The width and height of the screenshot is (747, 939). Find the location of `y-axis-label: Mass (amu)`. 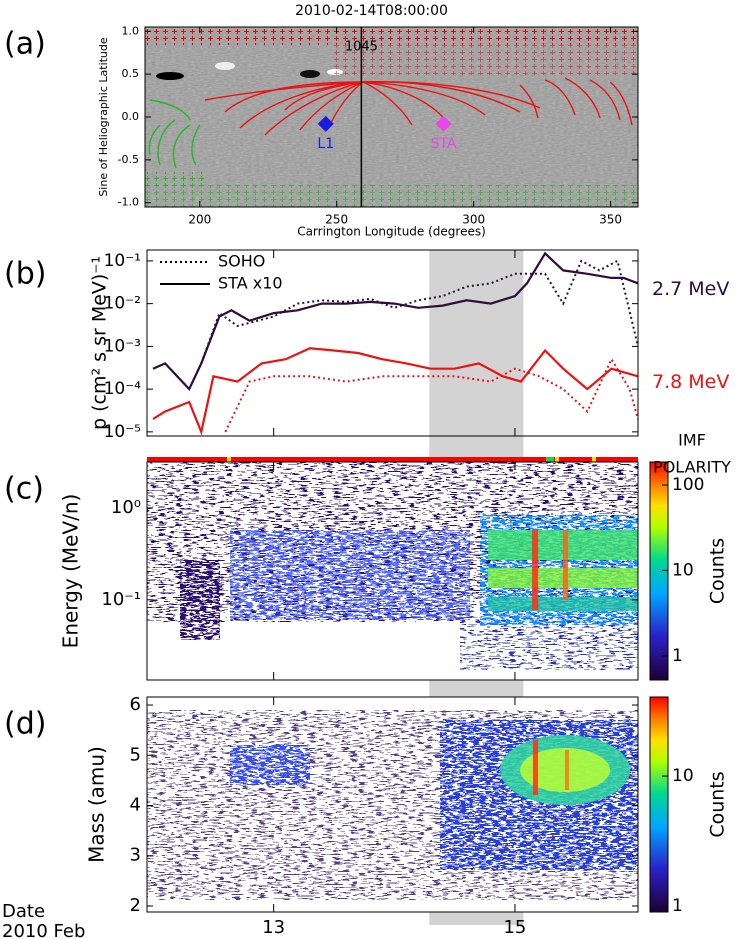

y-axis-label: Mass (amu) is located at coordinates (97, 804).